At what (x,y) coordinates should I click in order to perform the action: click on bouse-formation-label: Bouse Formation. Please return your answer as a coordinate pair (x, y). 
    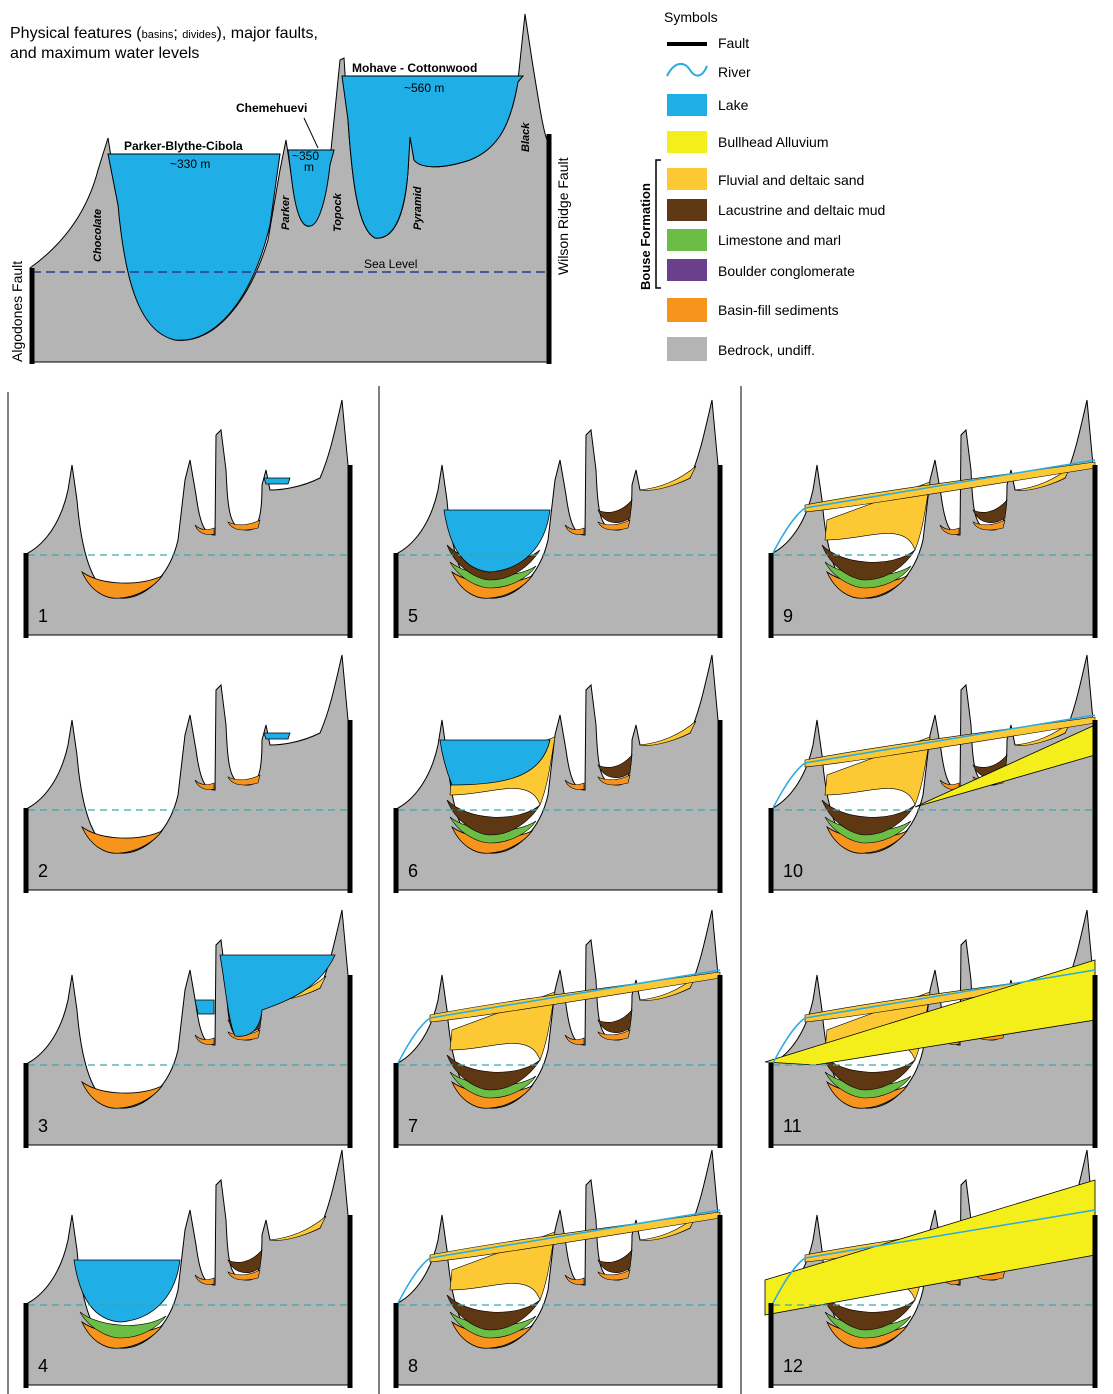
    Looking at the image, I should click on (645, 236).